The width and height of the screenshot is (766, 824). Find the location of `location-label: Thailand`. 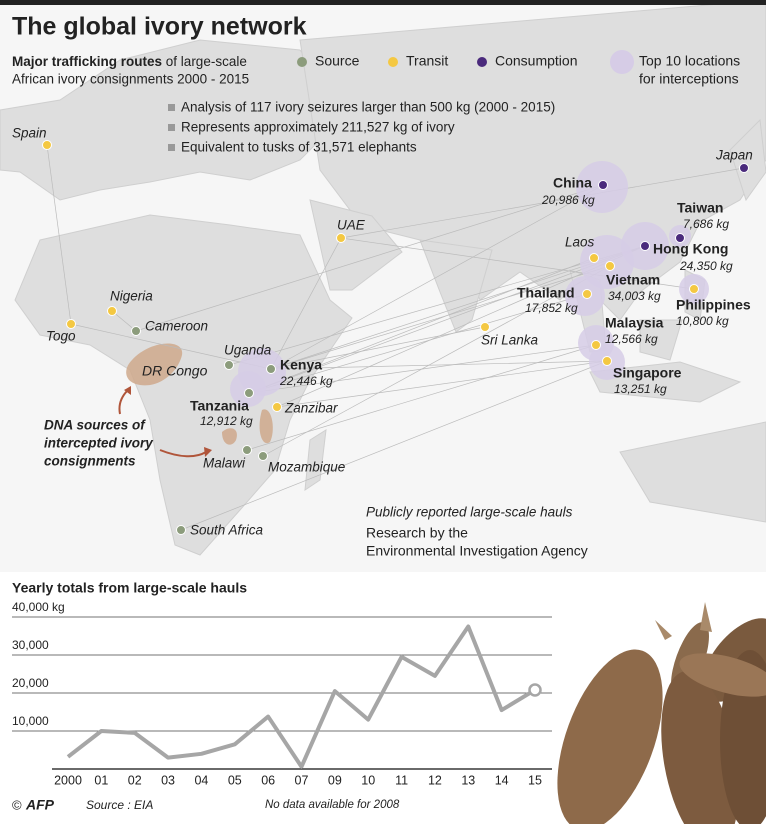

location-label: Thailand is located at coordinates (546, 293).